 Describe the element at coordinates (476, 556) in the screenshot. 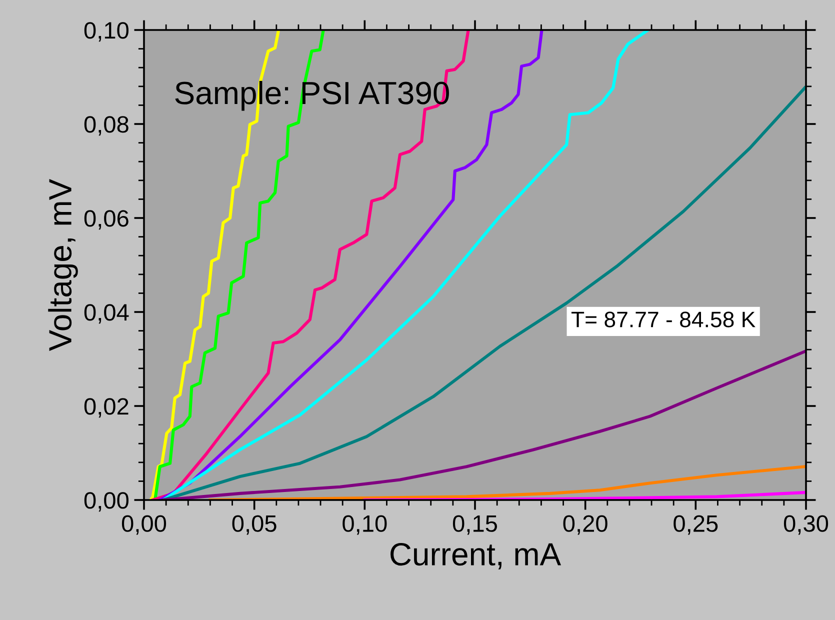

I see `x-axis-title: Current, mA` at that location.